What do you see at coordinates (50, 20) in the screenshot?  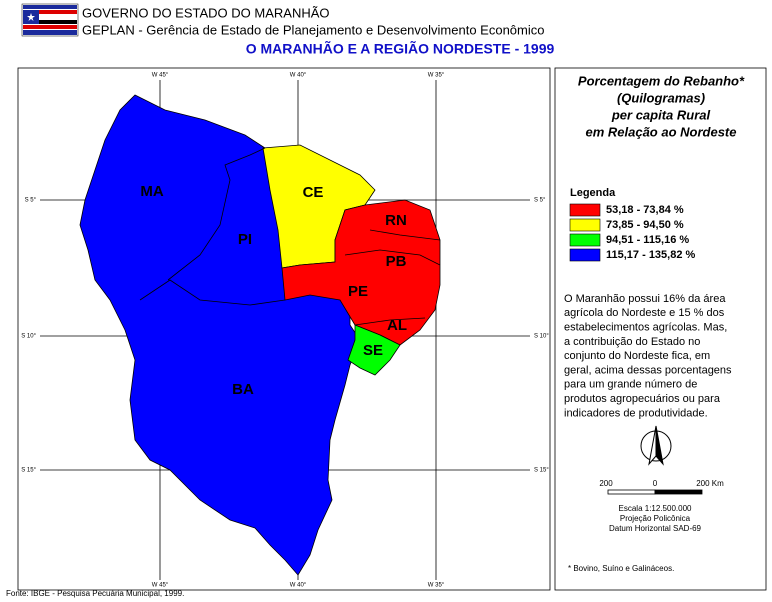 I see `logo` at bounding box center [50, 20].